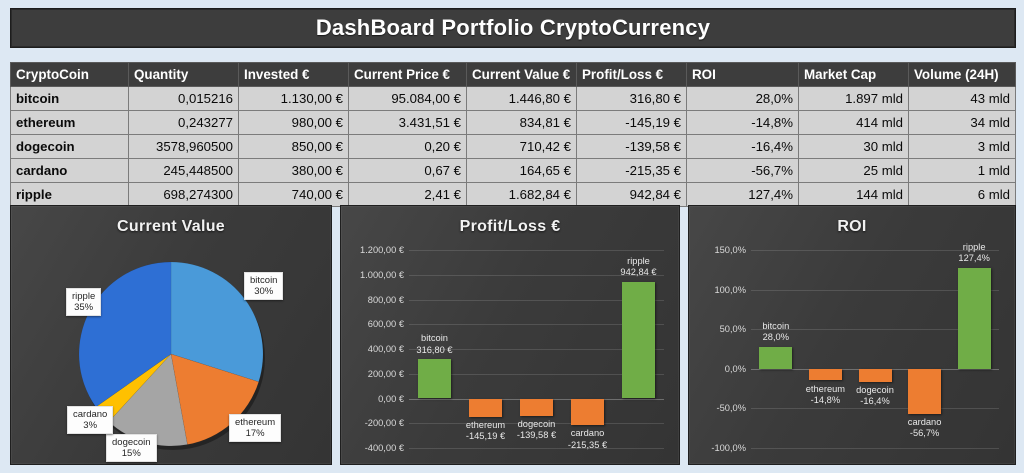 This screenshot has height=473, width=1024. I want to click on bar-label-value: -145,19 €, so click(485, 436).